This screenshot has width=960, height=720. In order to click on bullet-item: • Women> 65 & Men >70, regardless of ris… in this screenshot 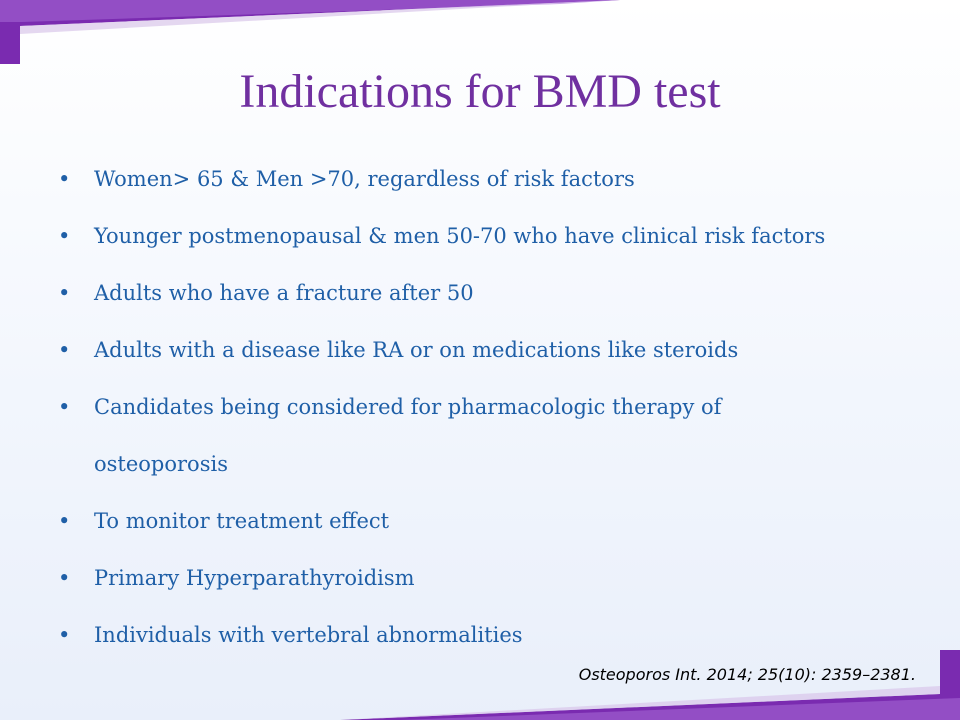, I will do `click(488, 179)`.